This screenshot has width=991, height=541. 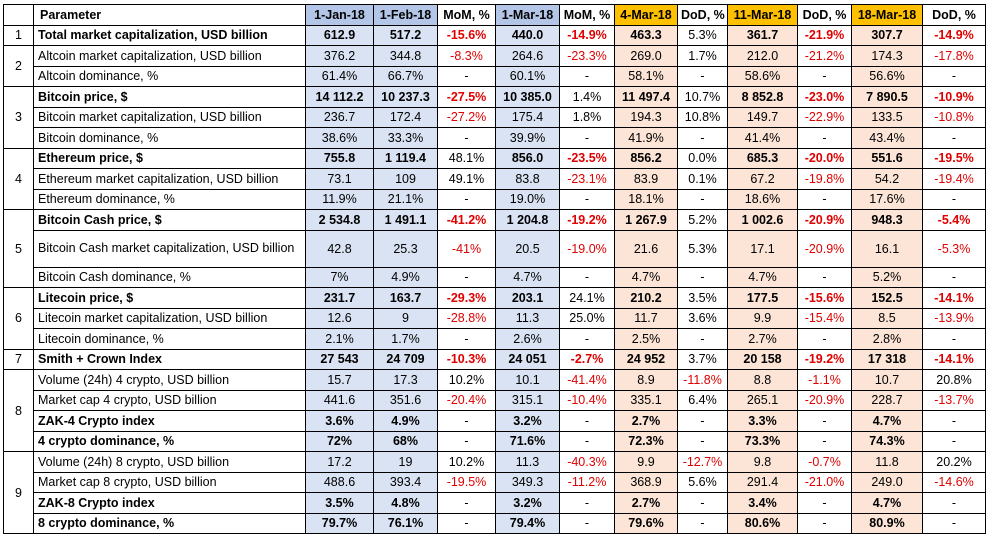 What do you see at coordinates (762, 339) in the screenshot?
I see `value-cell: 2.7%` at bounding box center [762, 339].